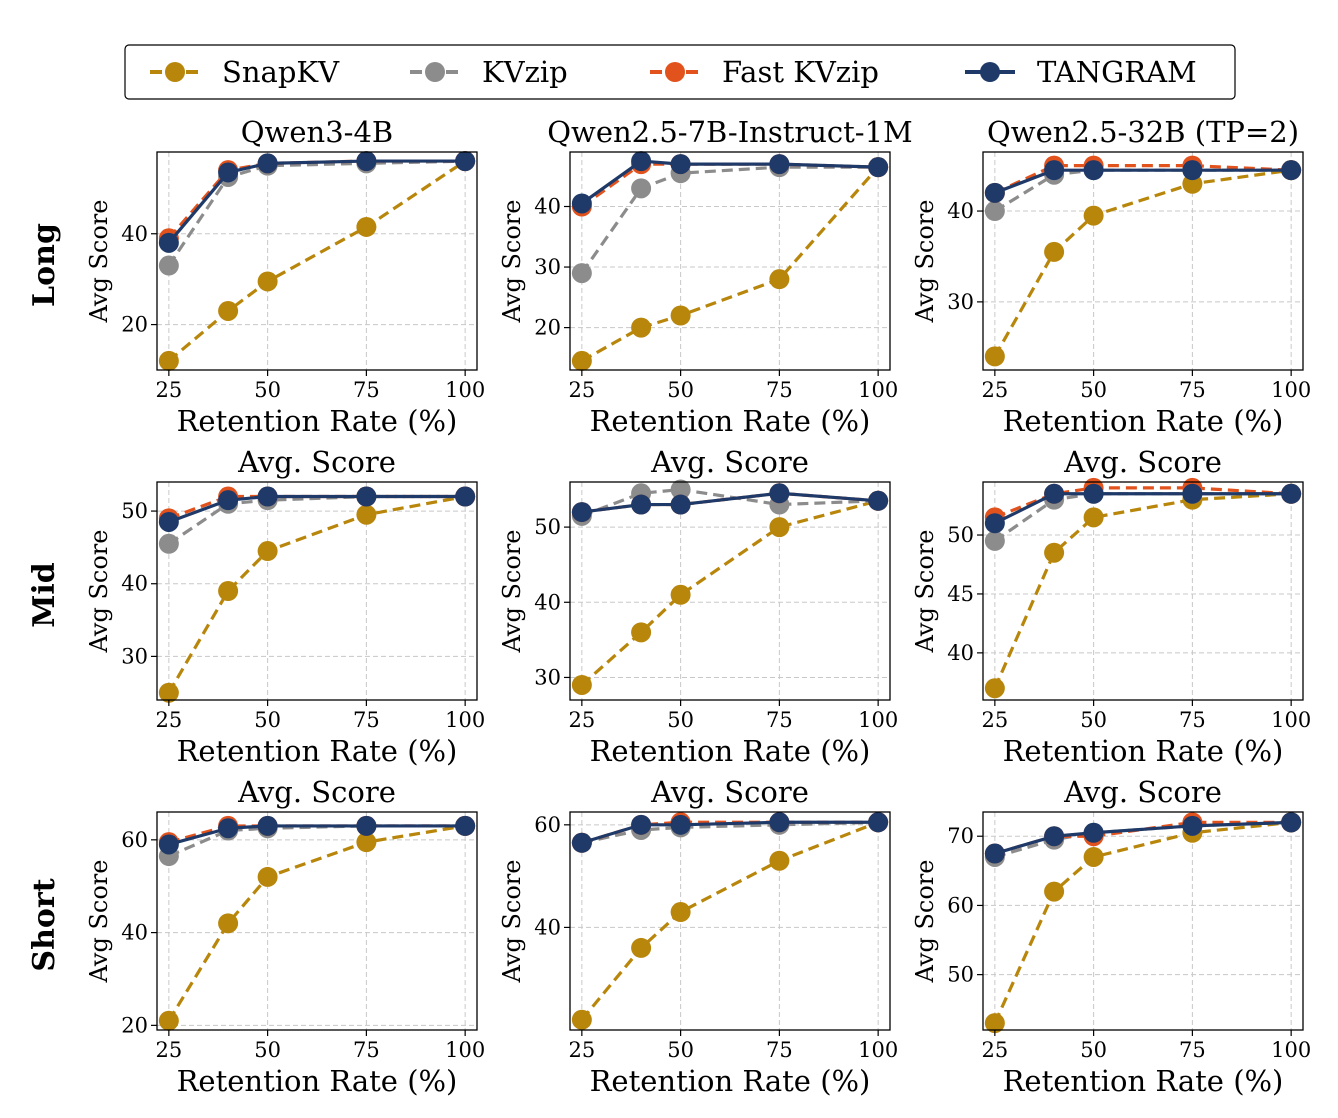 This screenshot has width=1338, height=1118. I want to click on y-tick-label: 60, so click(547, 825).